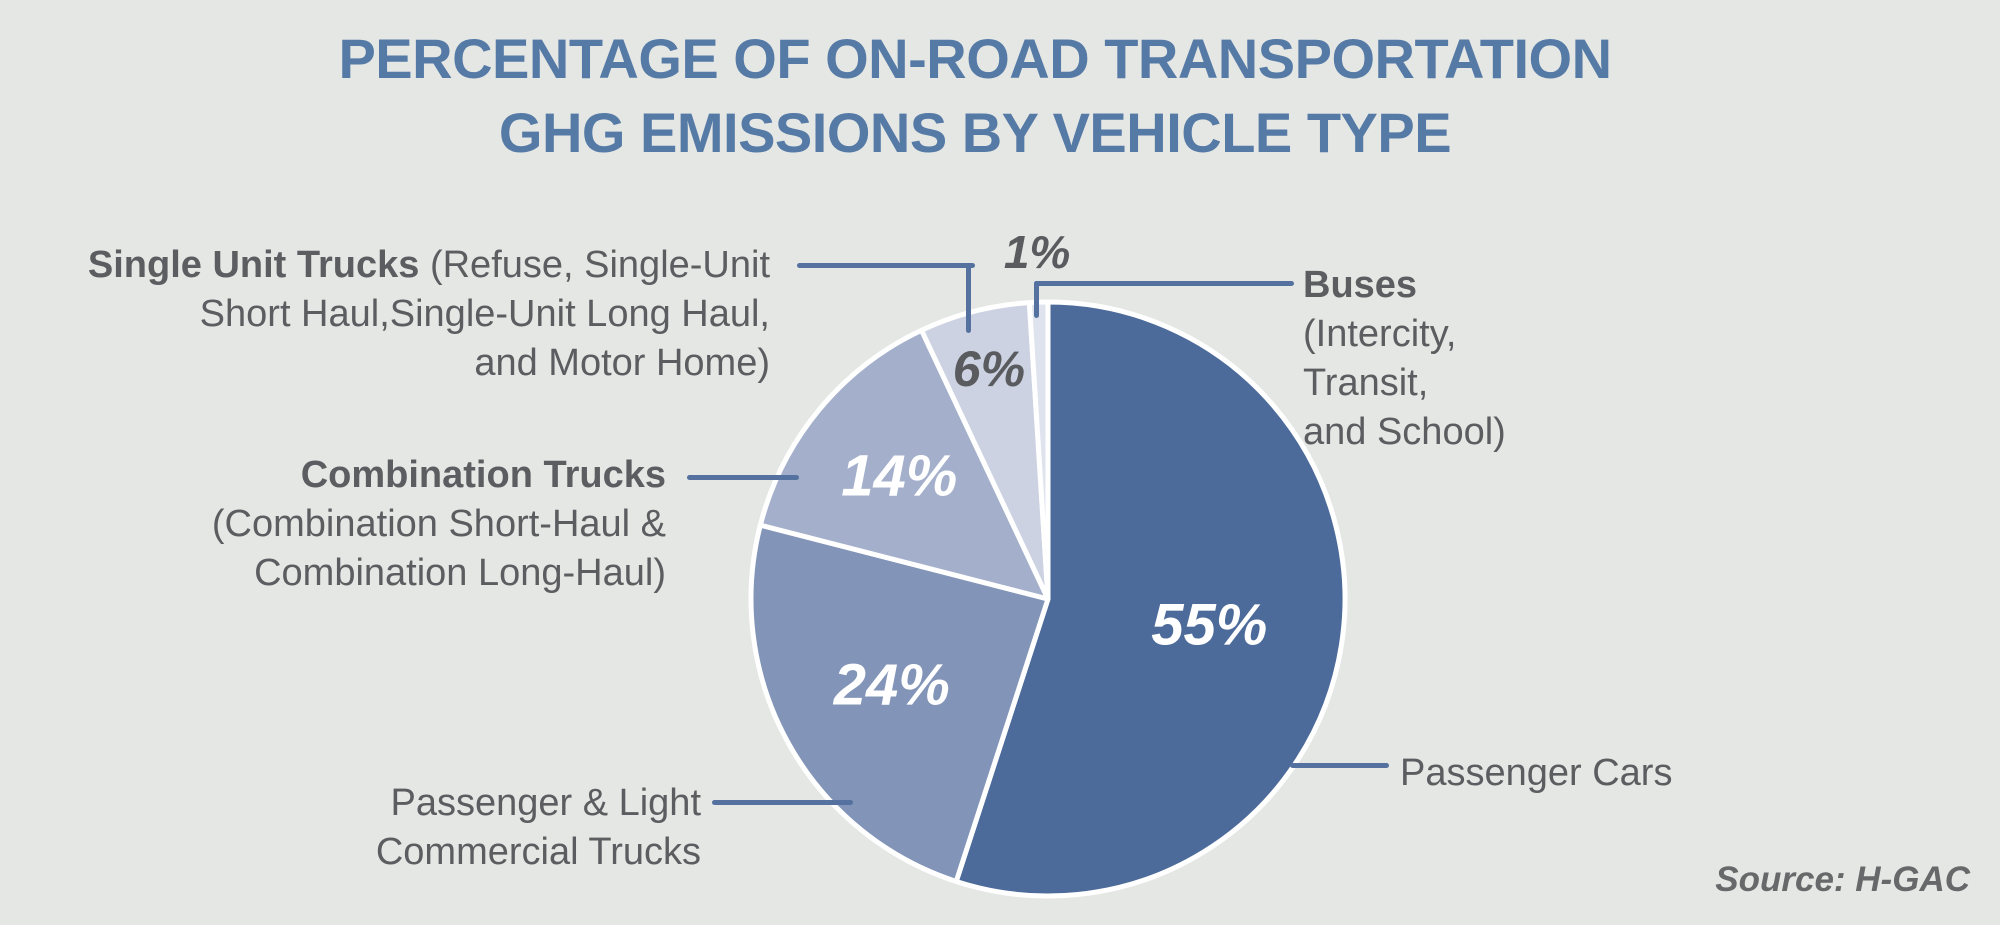 The image size is (2000, 925). Describe the element at coordinates (1404, 432) in the screenshot. I see `callout-buses-line4: and School)` at that location.